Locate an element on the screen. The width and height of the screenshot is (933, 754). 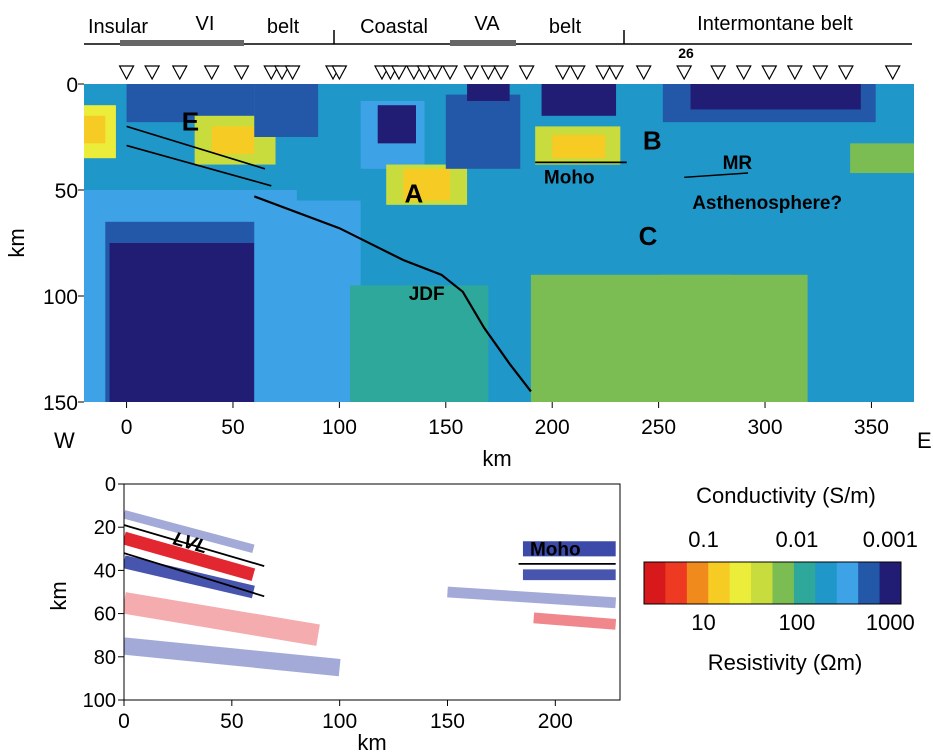
y-tick-label: 40 is located at coordinates (105, 571).